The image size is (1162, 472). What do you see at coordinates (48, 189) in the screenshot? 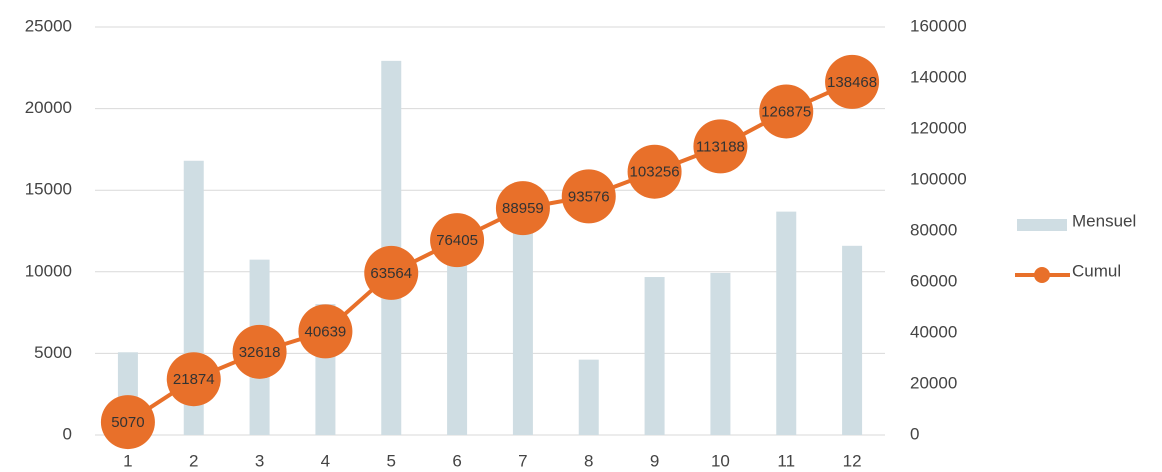
I see `y-tick-label: 15000` at bounding box center [48, 189].